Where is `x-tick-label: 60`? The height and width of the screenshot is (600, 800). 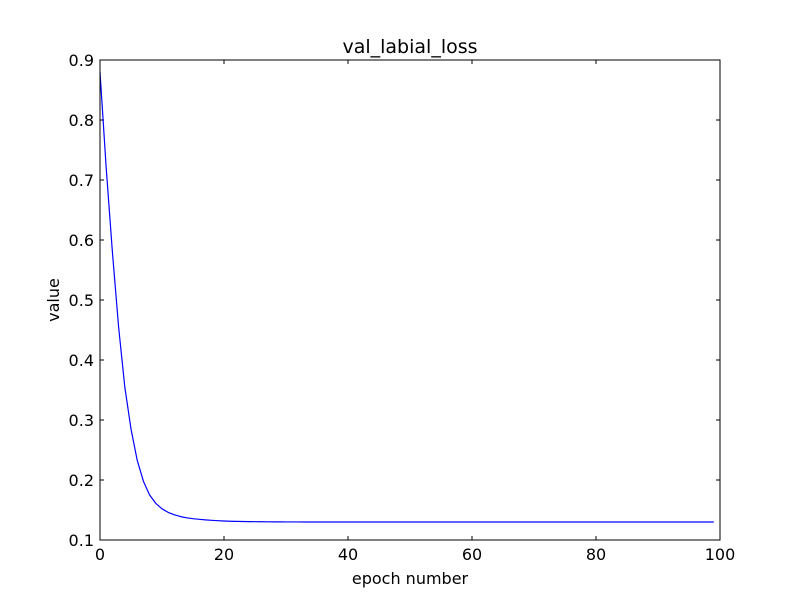 x-tick-label: 60 is located at coordinates (472, 554).